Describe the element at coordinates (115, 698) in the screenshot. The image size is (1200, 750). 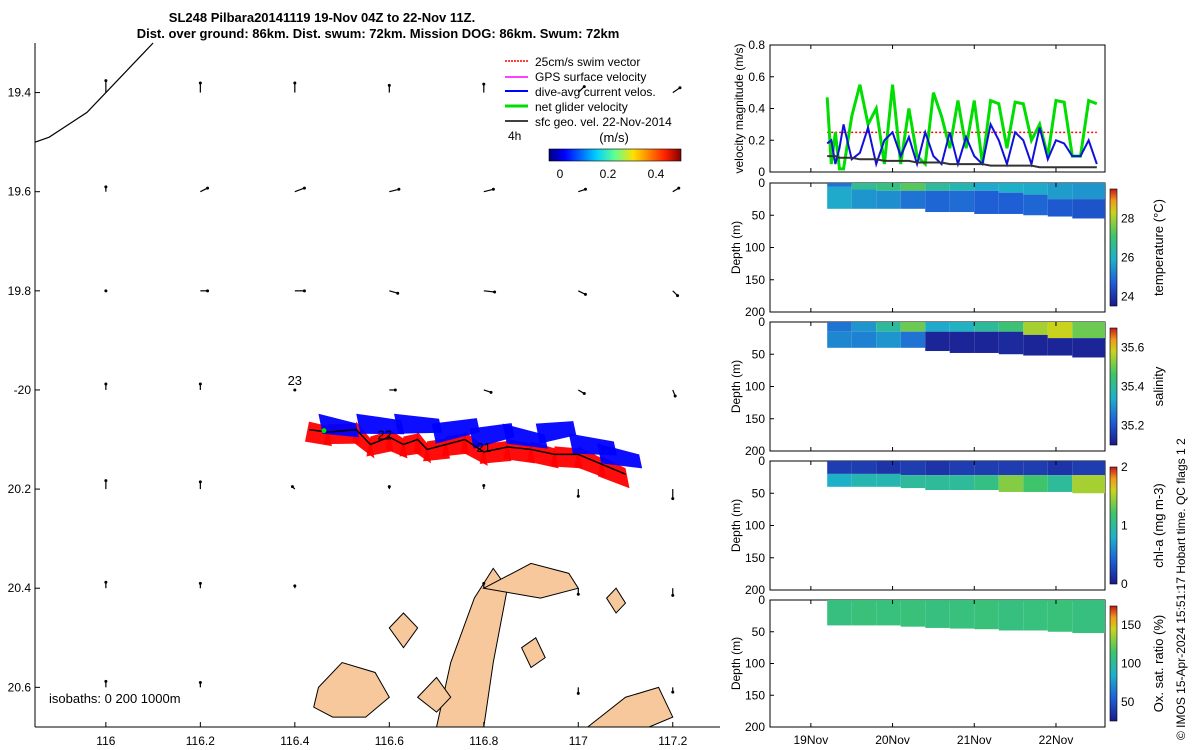
I see `isobaths-label: isobaths: 0 200 1000m` at that location.